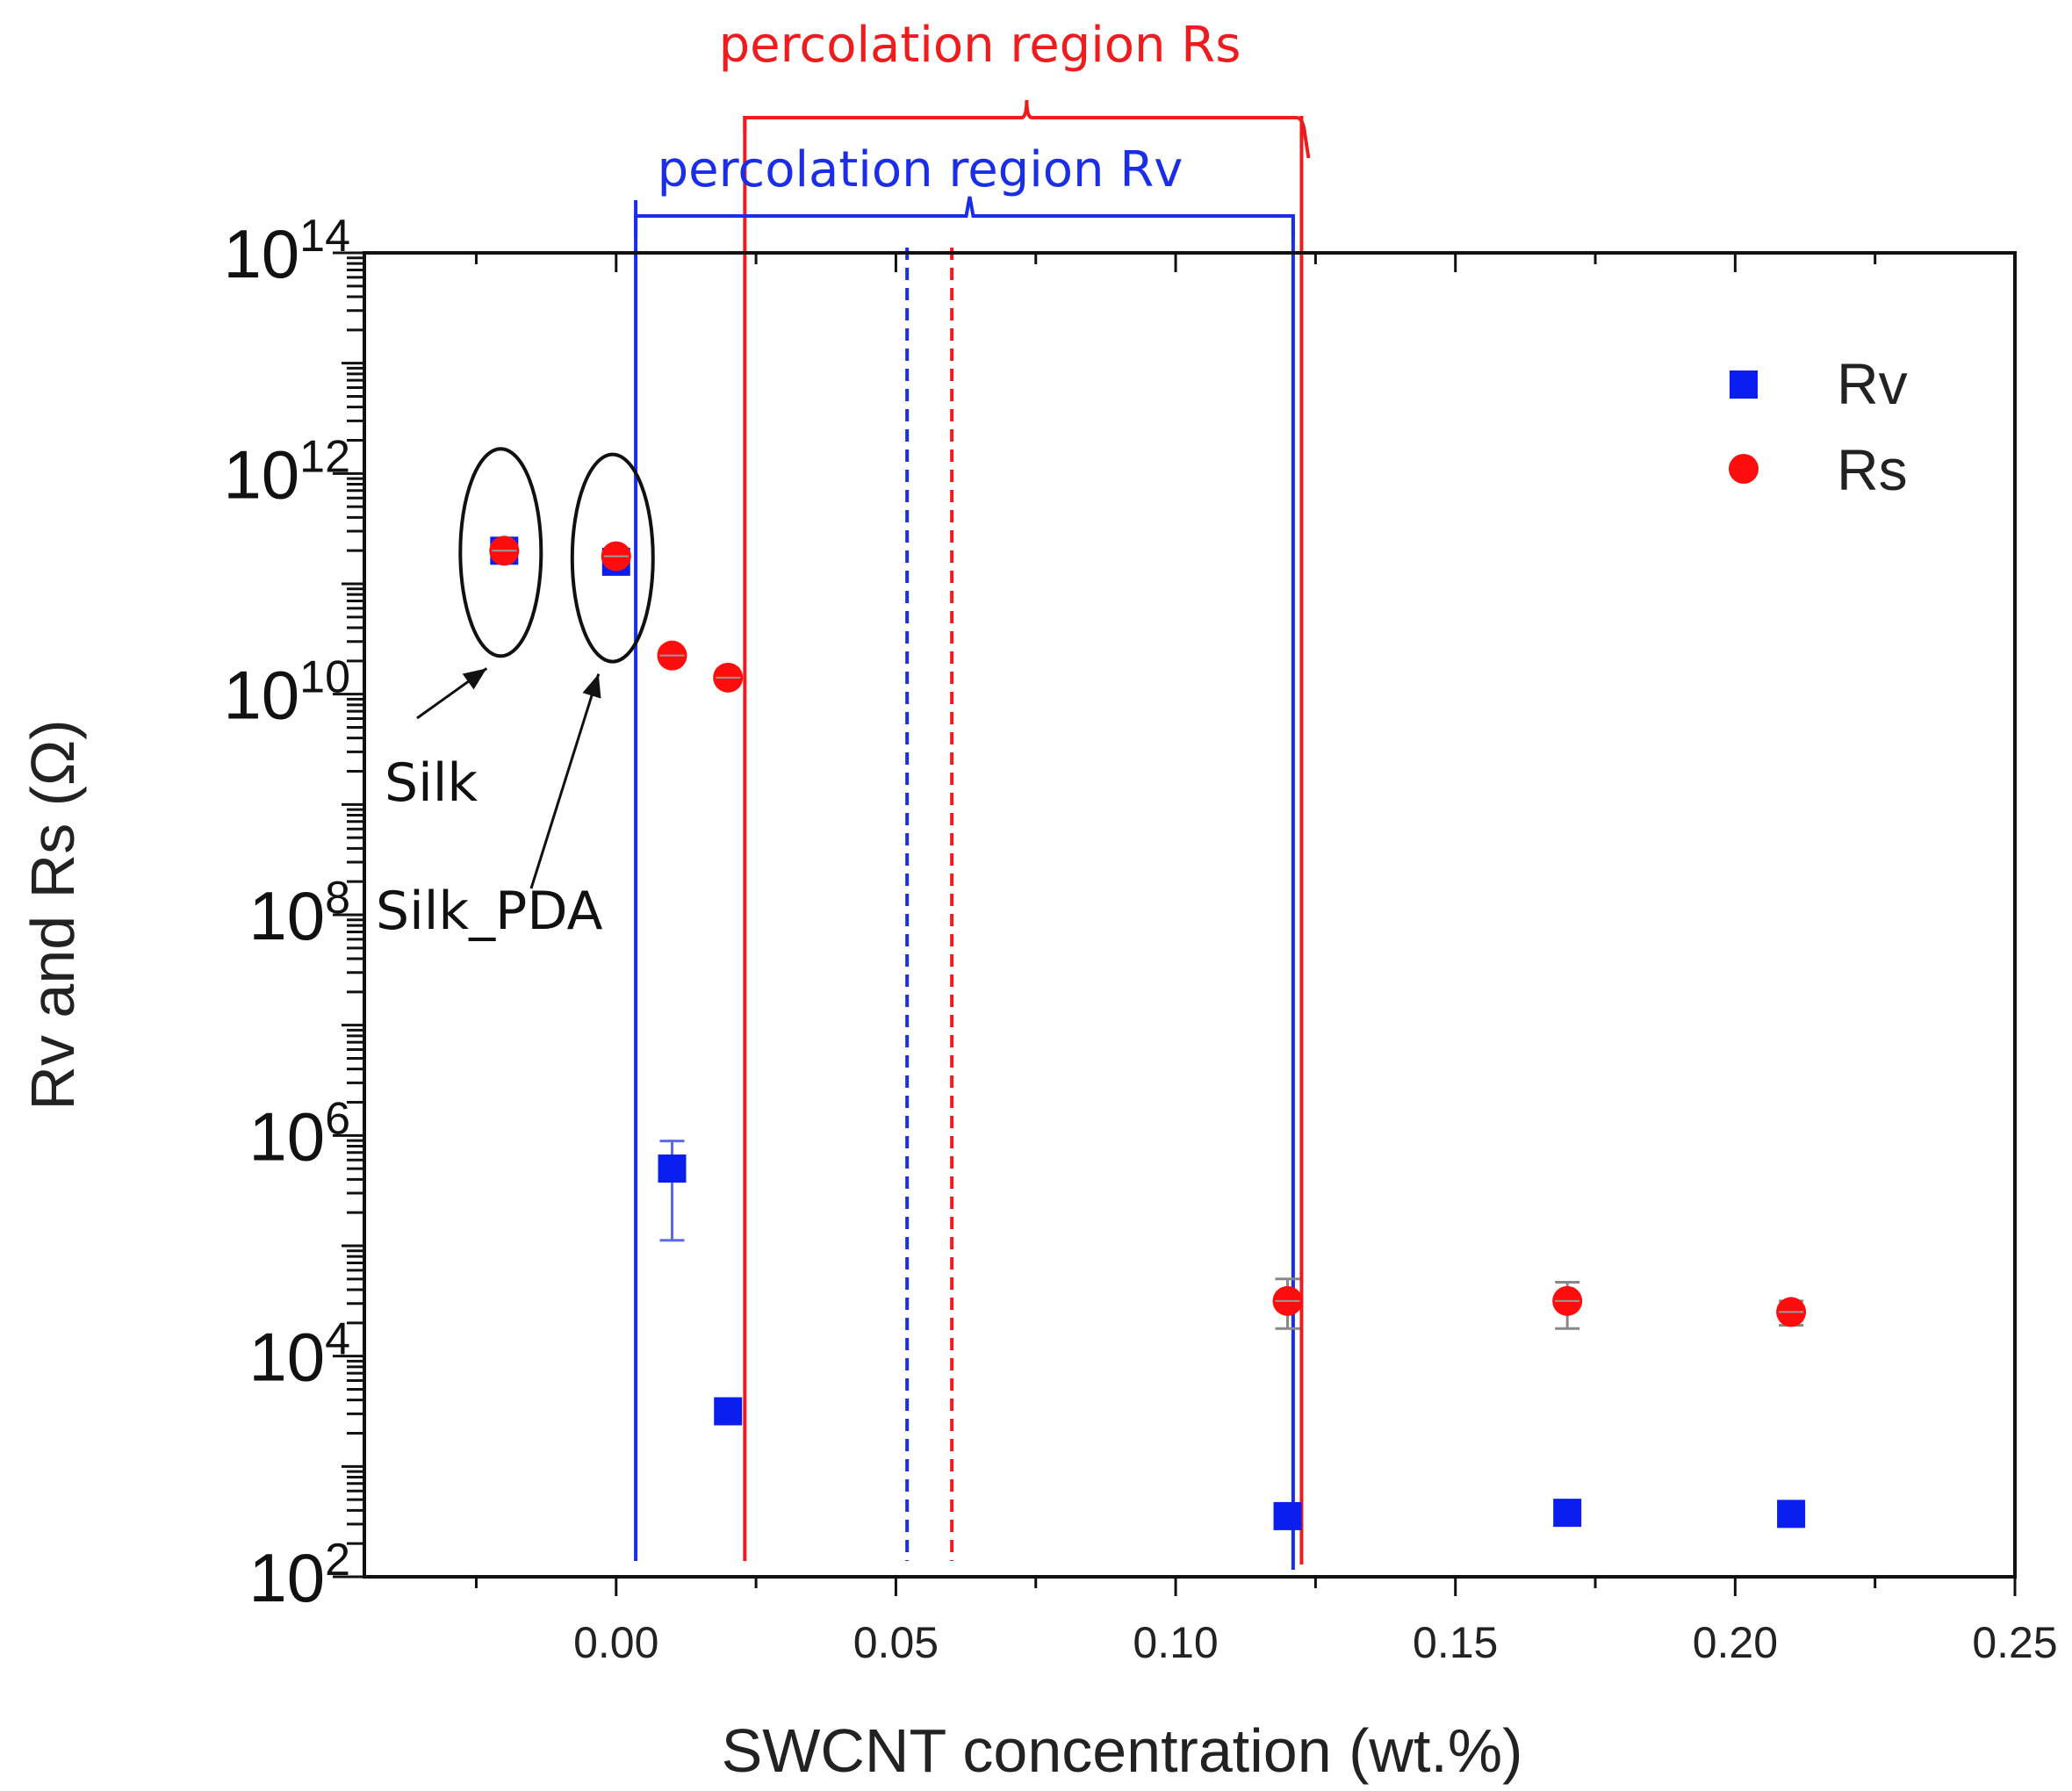  What do you see at coordinates (299, 1575) in the screenshot?
I see `y-tick-label: 10²` at bounding box center [299, 1575].